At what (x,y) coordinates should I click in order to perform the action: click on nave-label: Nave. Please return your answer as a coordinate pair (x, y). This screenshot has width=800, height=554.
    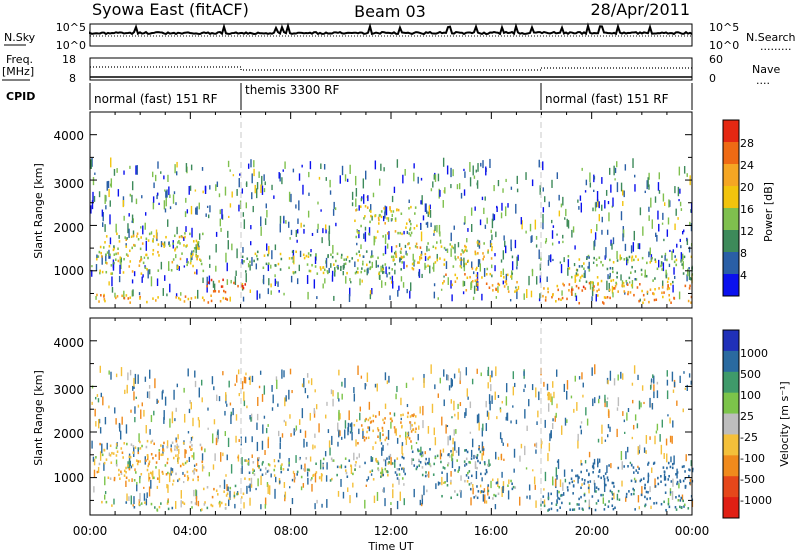
    Looking at the image, I should click on (766, 69).